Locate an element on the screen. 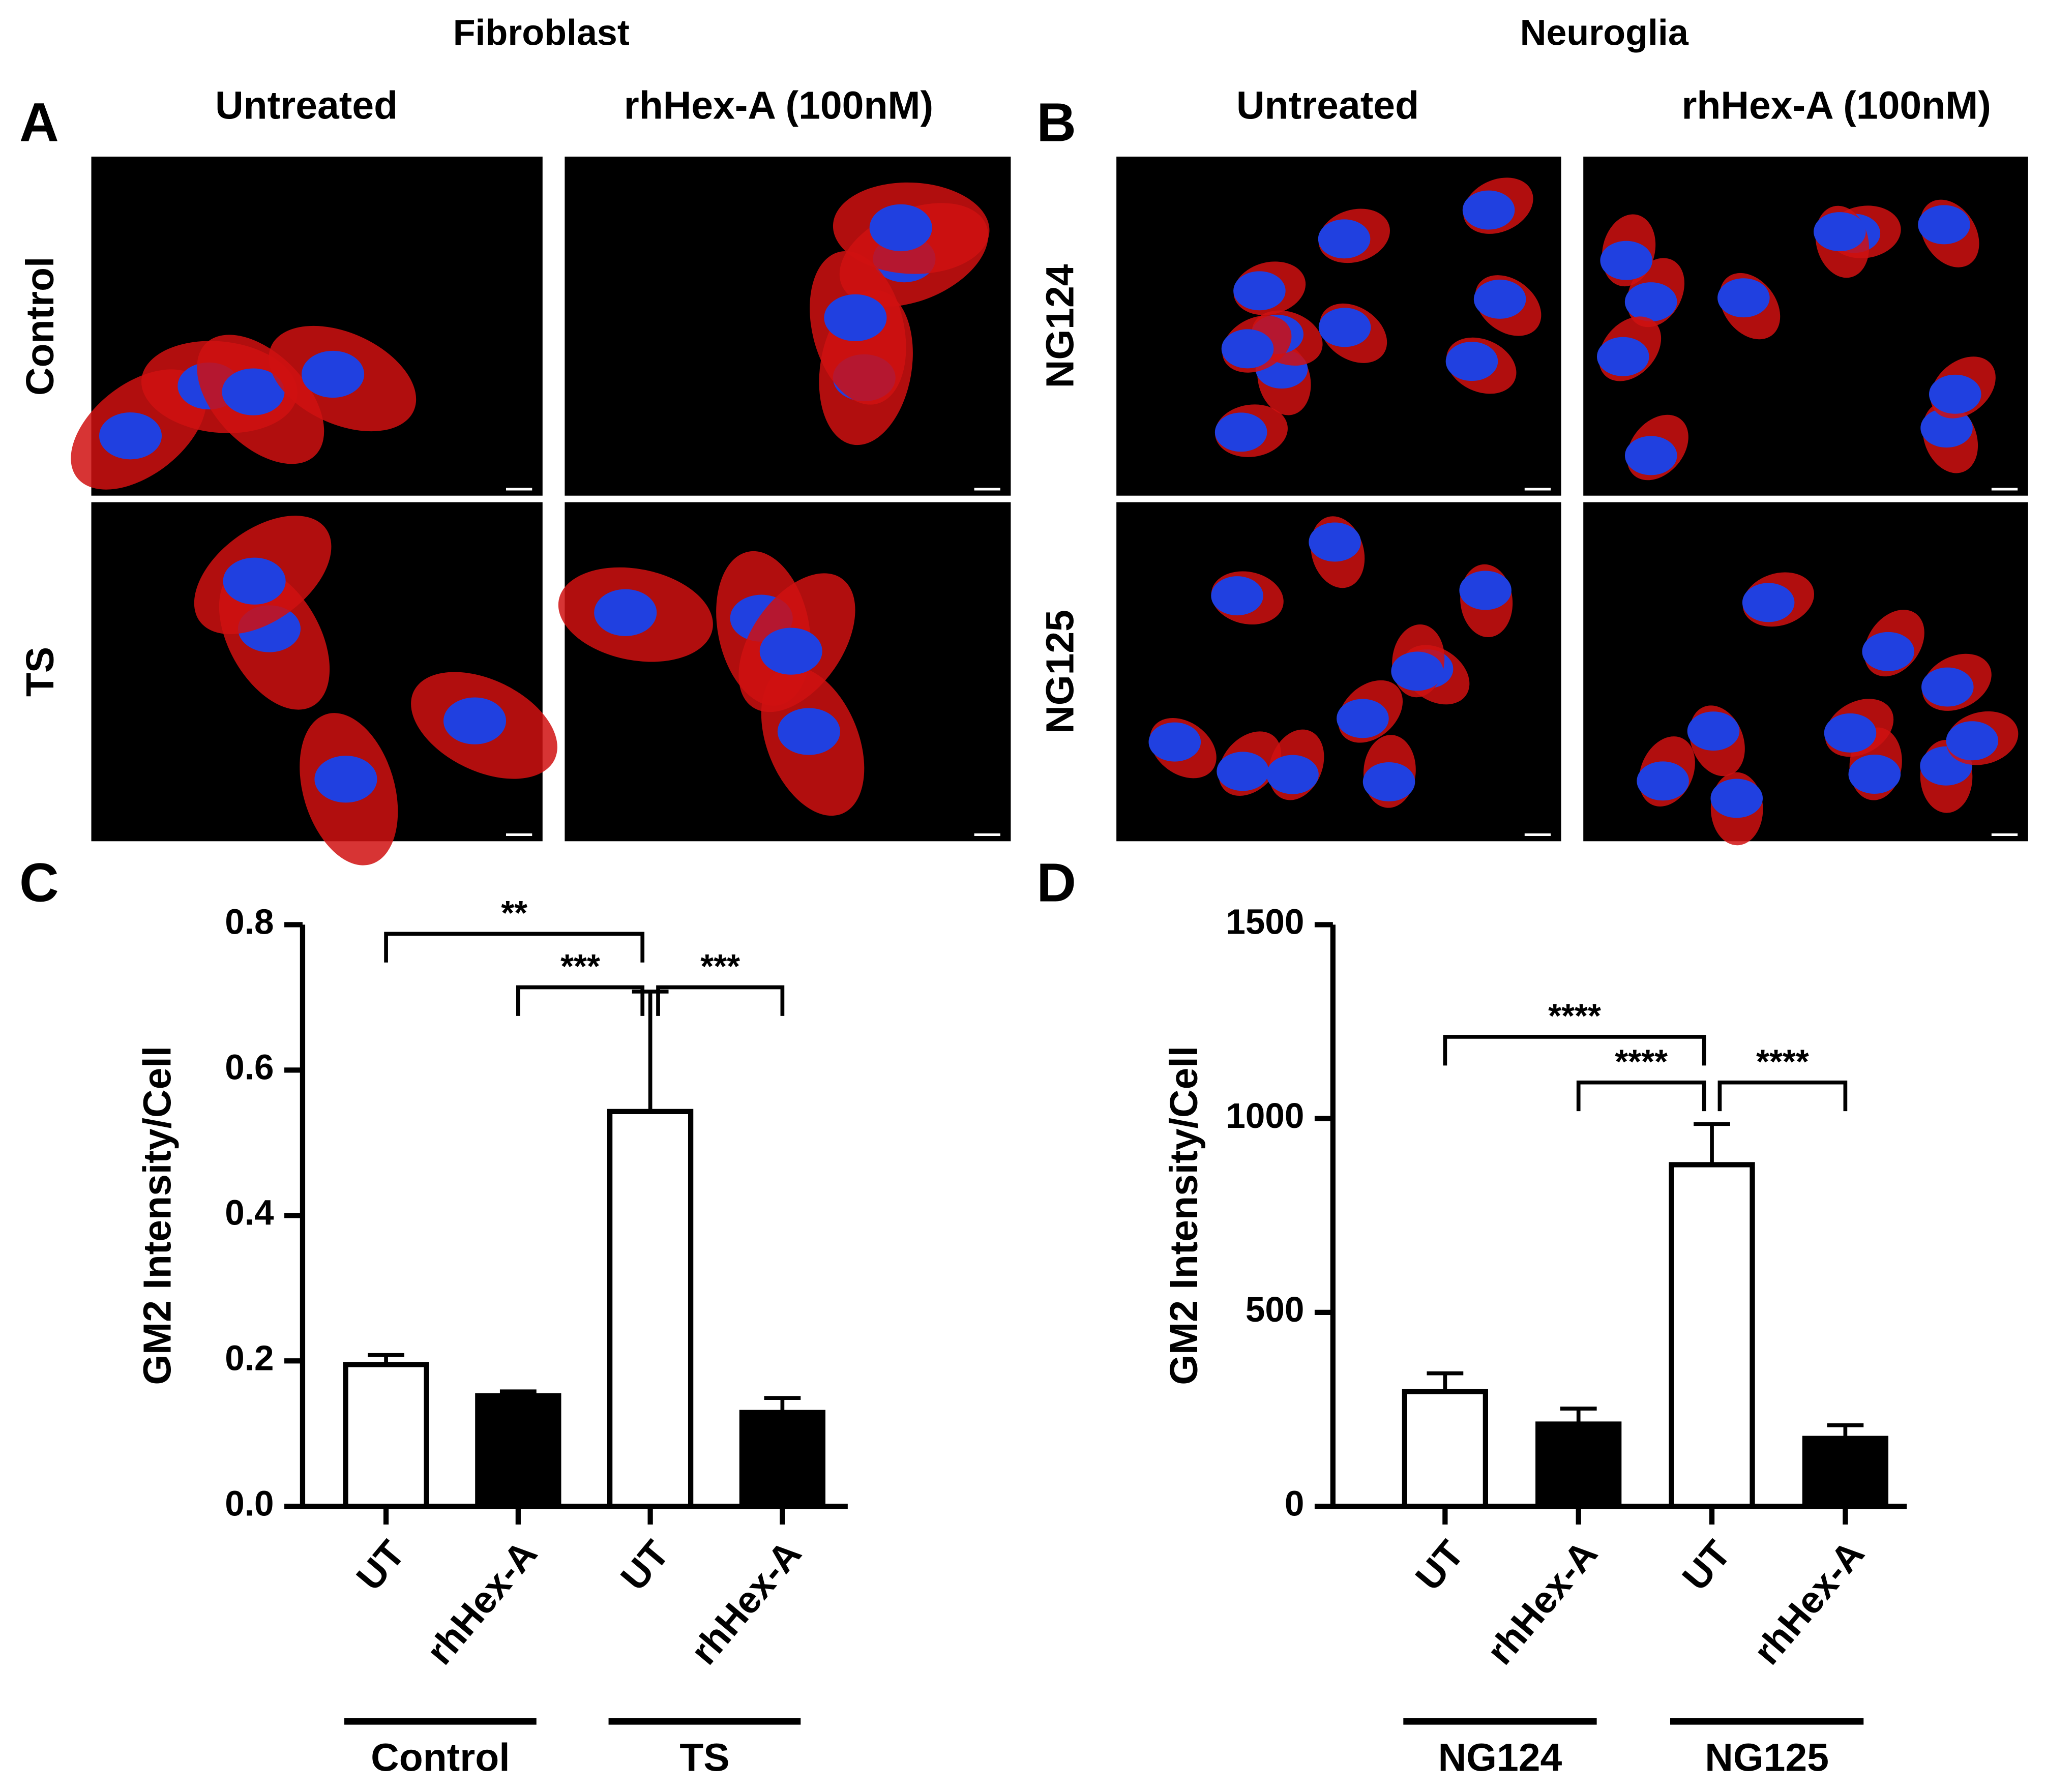 The image size is (2045, 1792). y-tick-label: 0.2 is located at coordinates (249, 1358).